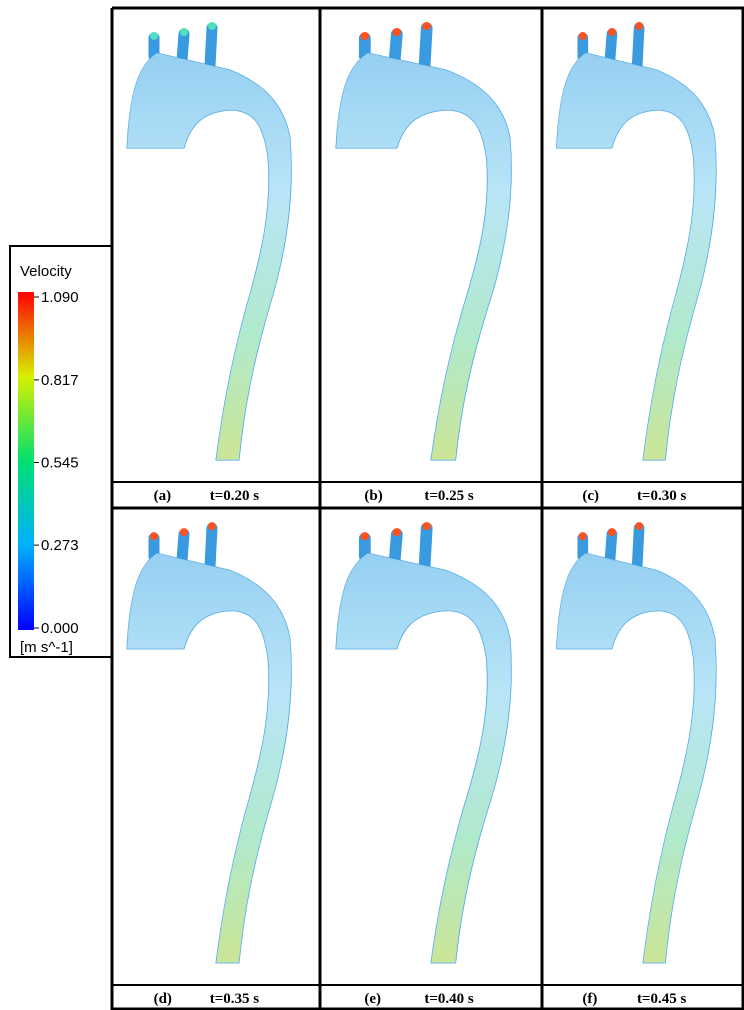  Describe the element at coordinates (235, 999) in the screenshot. I see `panel-time: t=0.35 s` at that location.